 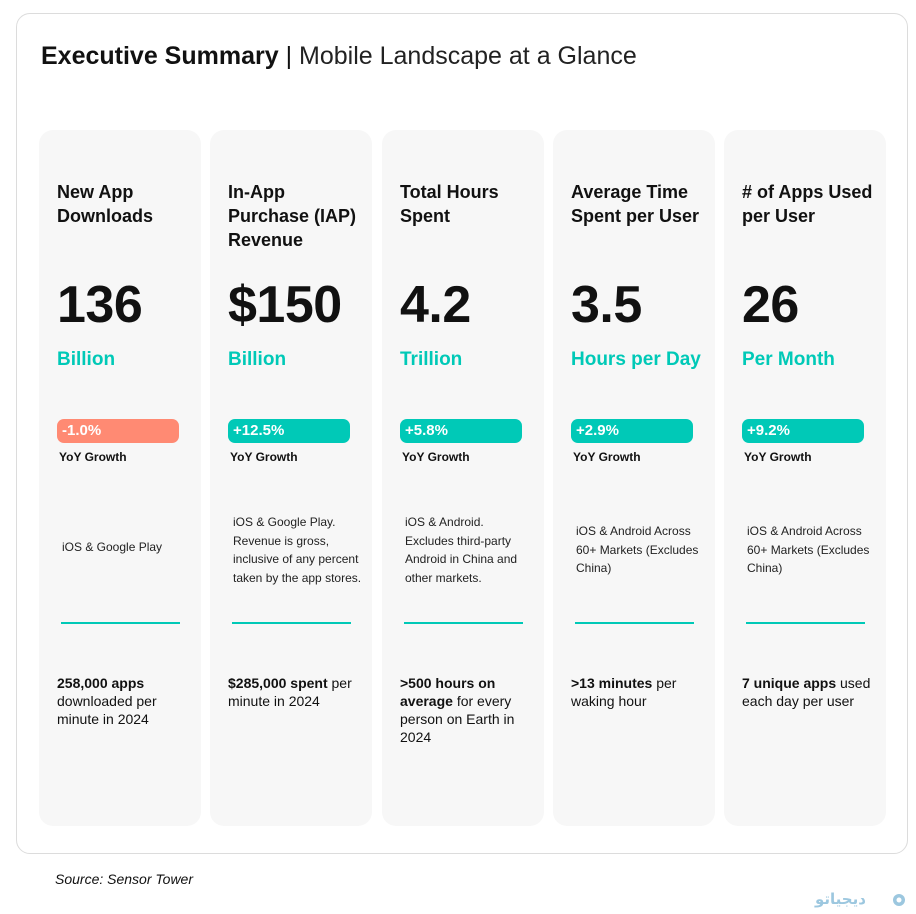 I want to click on growth-badge: +5.8%, so click(x=461, y=431).